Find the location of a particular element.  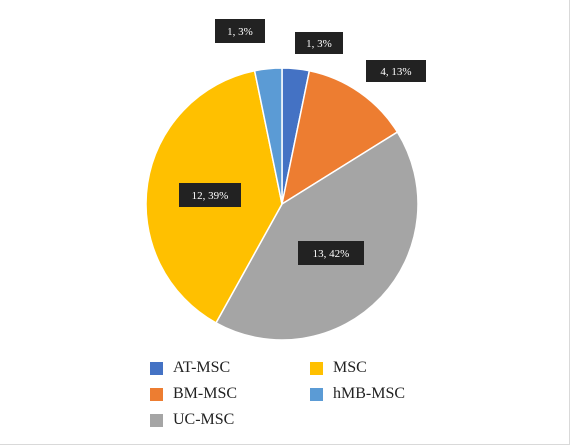

legend-item-uc-msc: UC-MSC is located at coordinates (192, 420).